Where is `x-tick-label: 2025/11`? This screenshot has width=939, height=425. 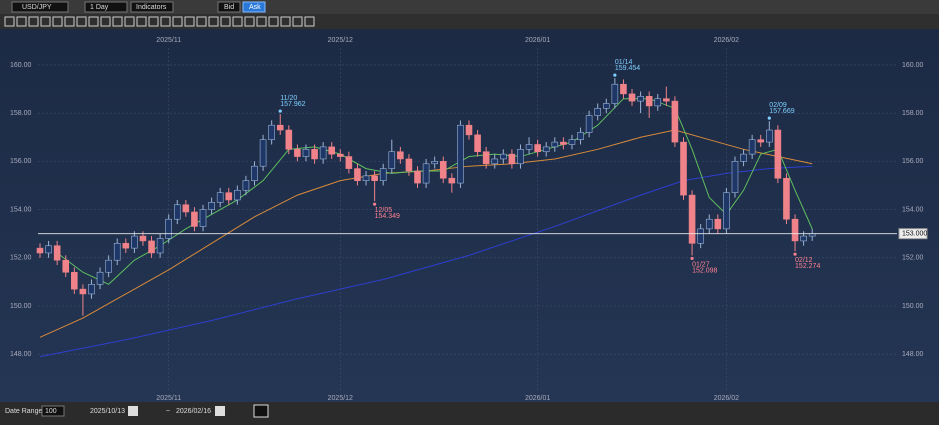 x-tick-label: 2025/11 is located at coordinates (168, 40).